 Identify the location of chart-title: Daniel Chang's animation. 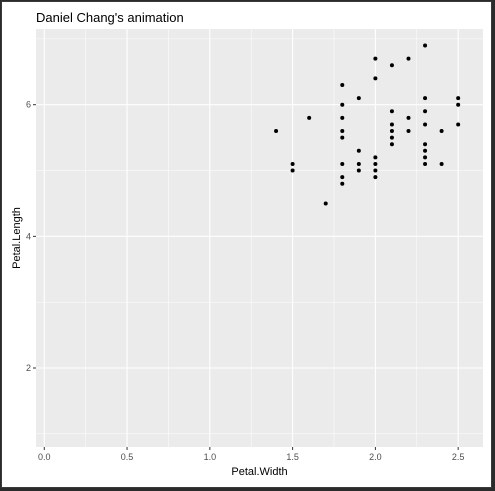
(110, 17).